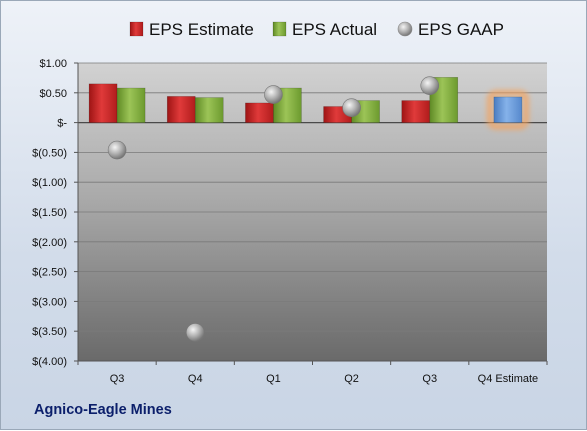 This screenshot has height=431, width=587. I want to click on legend-label-eps-actual: EPS Actual, so click(334, 29).